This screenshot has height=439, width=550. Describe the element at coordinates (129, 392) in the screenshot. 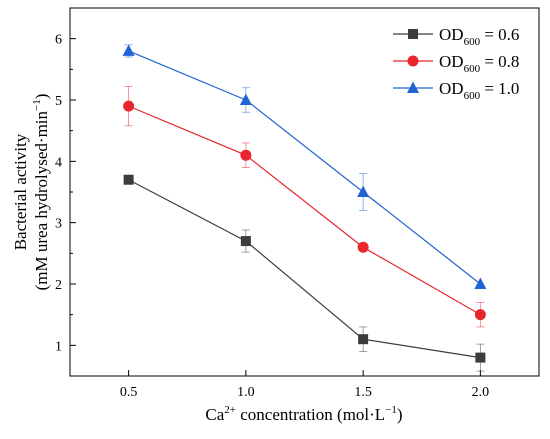

I see `x-tick-label: 0.5` at that location.